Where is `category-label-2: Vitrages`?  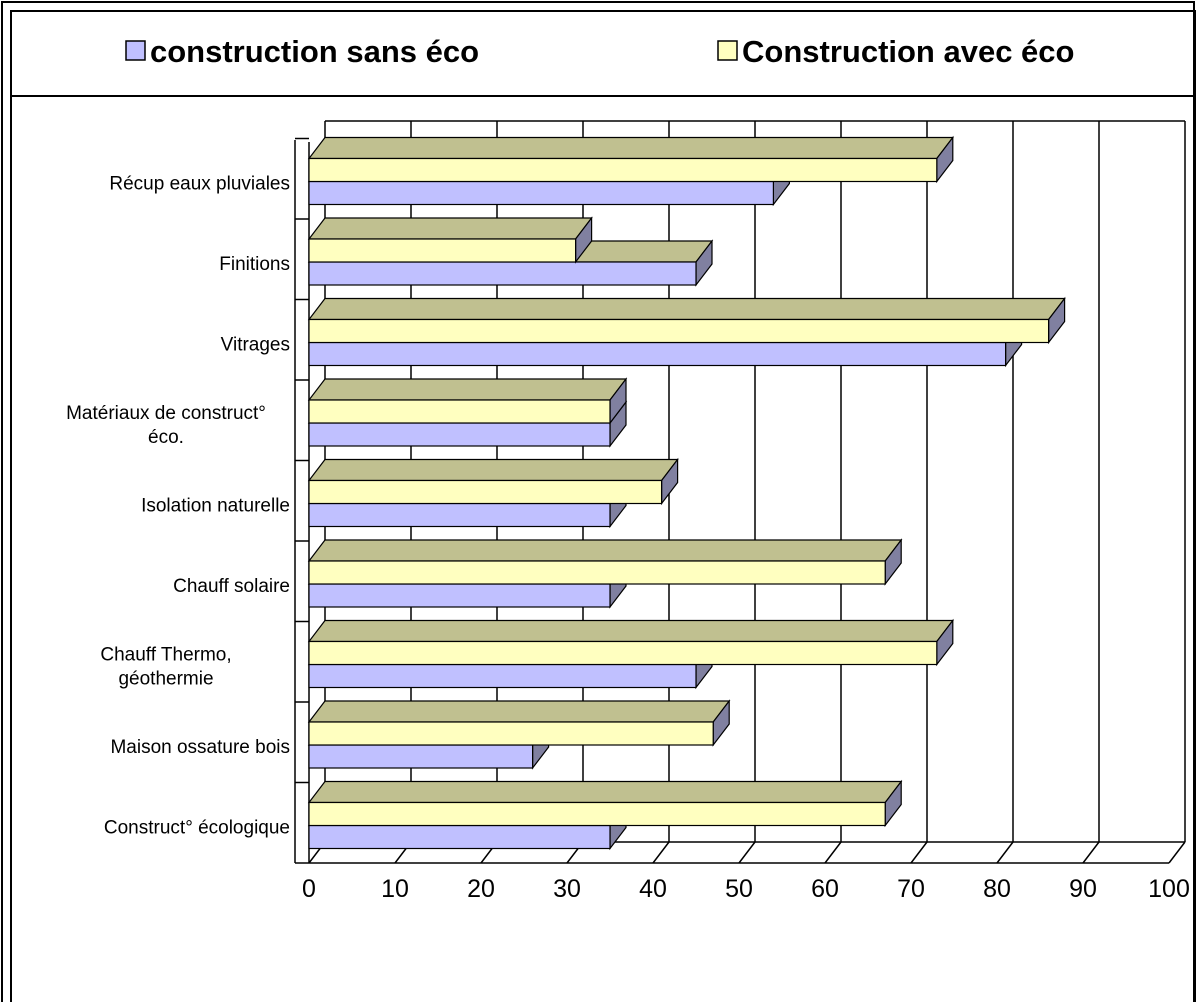
category-label-2: Vitrages is located at coordinates (255, 345).